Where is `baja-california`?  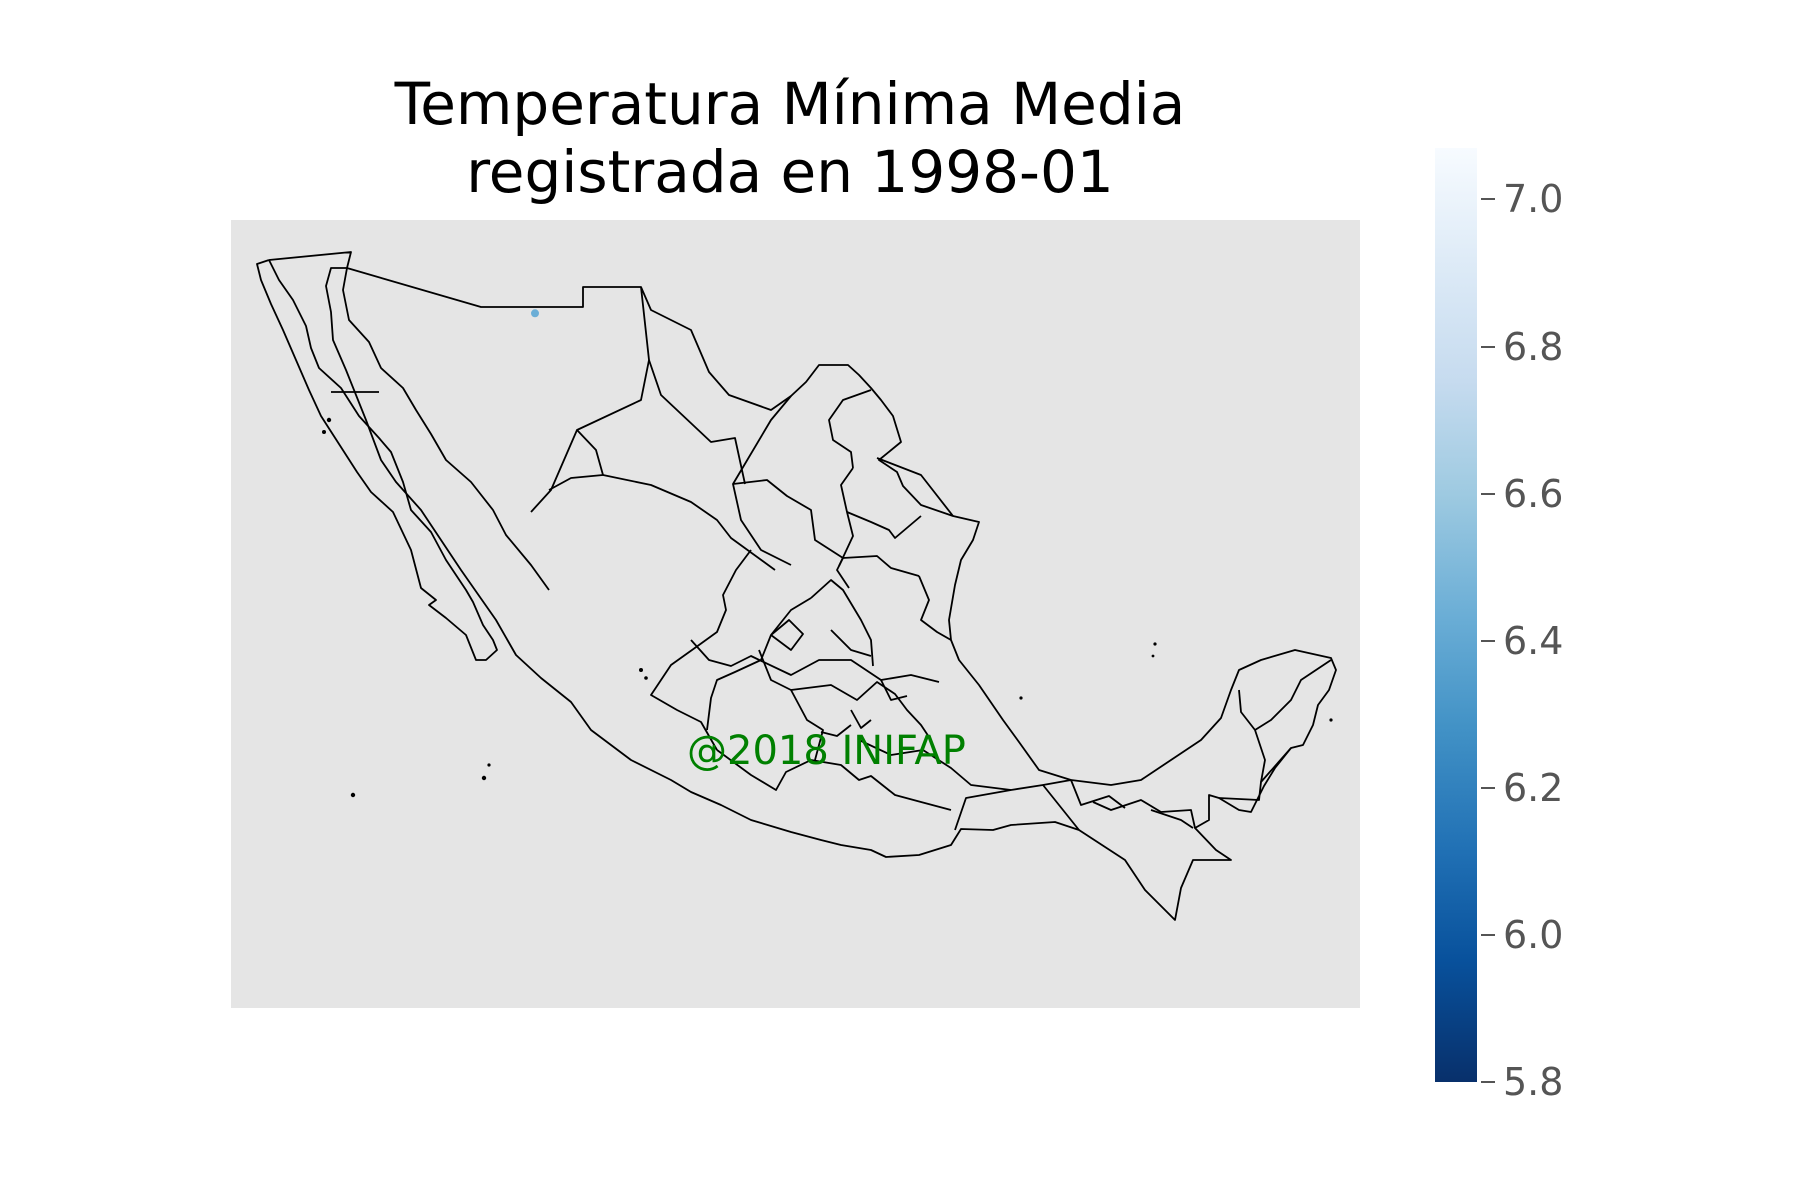
baja-california is located at coordinates (377, 460).